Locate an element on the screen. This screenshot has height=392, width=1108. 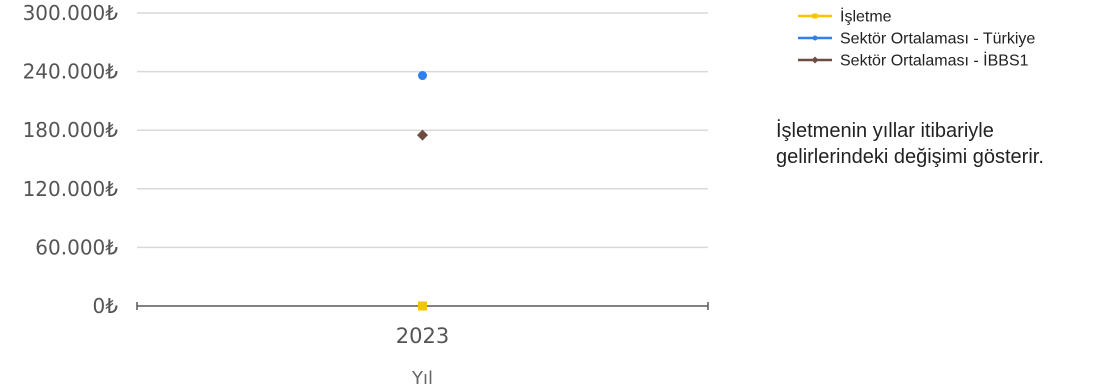
legend-label-0: İşletme is located at coordinates (866, 16).